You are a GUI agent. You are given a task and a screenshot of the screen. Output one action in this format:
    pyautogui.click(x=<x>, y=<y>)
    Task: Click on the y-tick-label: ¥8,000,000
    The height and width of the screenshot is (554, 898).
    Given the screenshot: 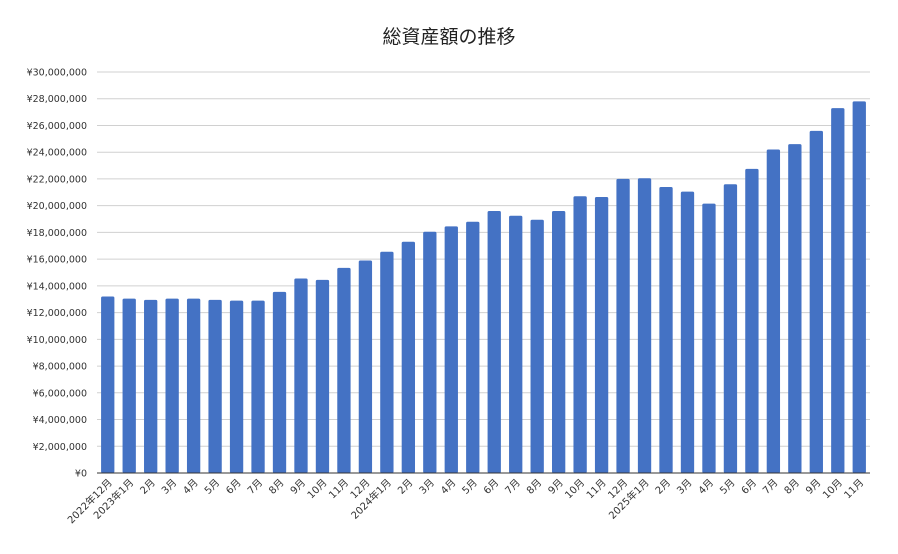 What is the action you would take?
    pyautogui.click(x=60, y=367)
    